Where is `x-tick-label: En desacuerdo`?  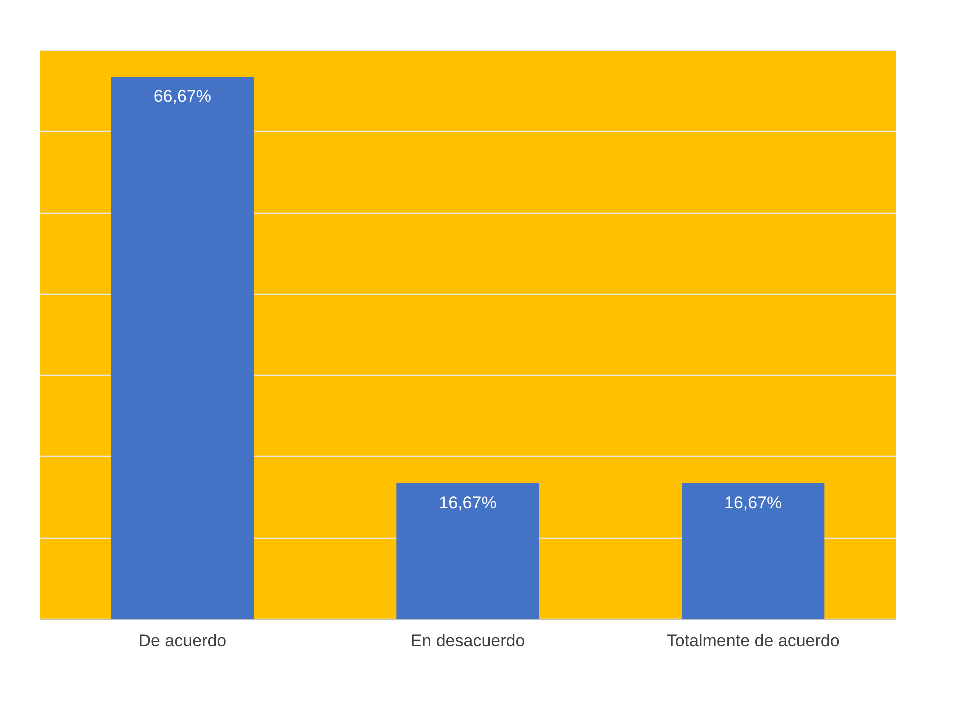
x-tick-label: En desacuerdo is located at coordinates (468, 641).